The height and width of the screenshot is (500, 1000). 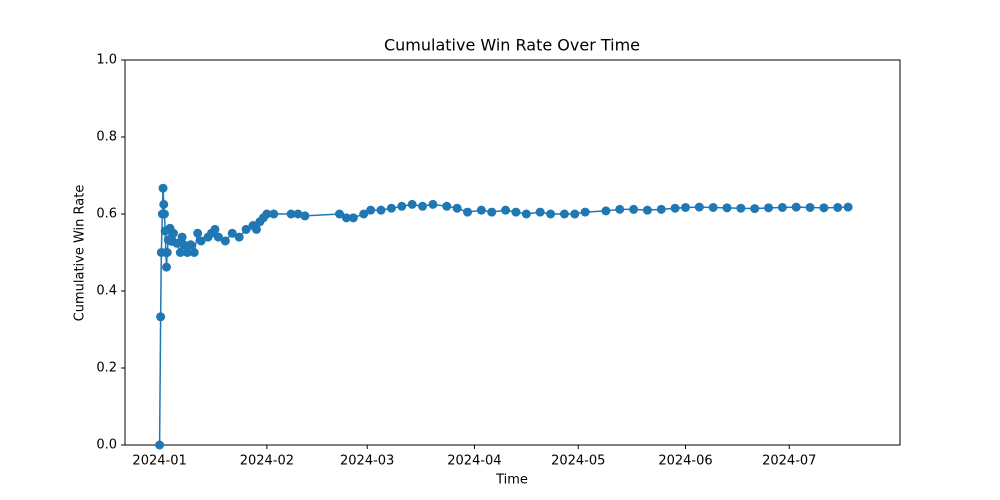 I want to click on x-tick-label: 2024-05, so click(x=578, y=461).